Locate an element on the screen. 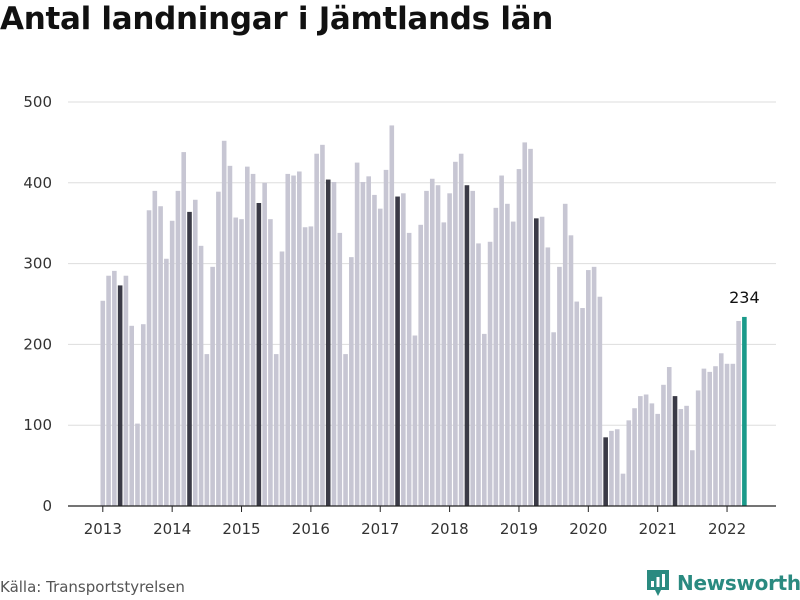  latest-value-label: 234 is located at coordinates (744, 297).